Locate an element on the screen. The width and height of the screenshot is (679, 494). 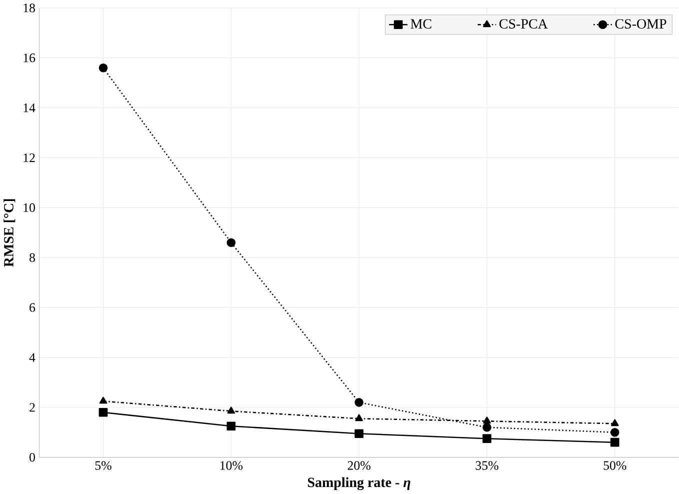
y-tick-label: 2 is located at coordinates (32, 407).